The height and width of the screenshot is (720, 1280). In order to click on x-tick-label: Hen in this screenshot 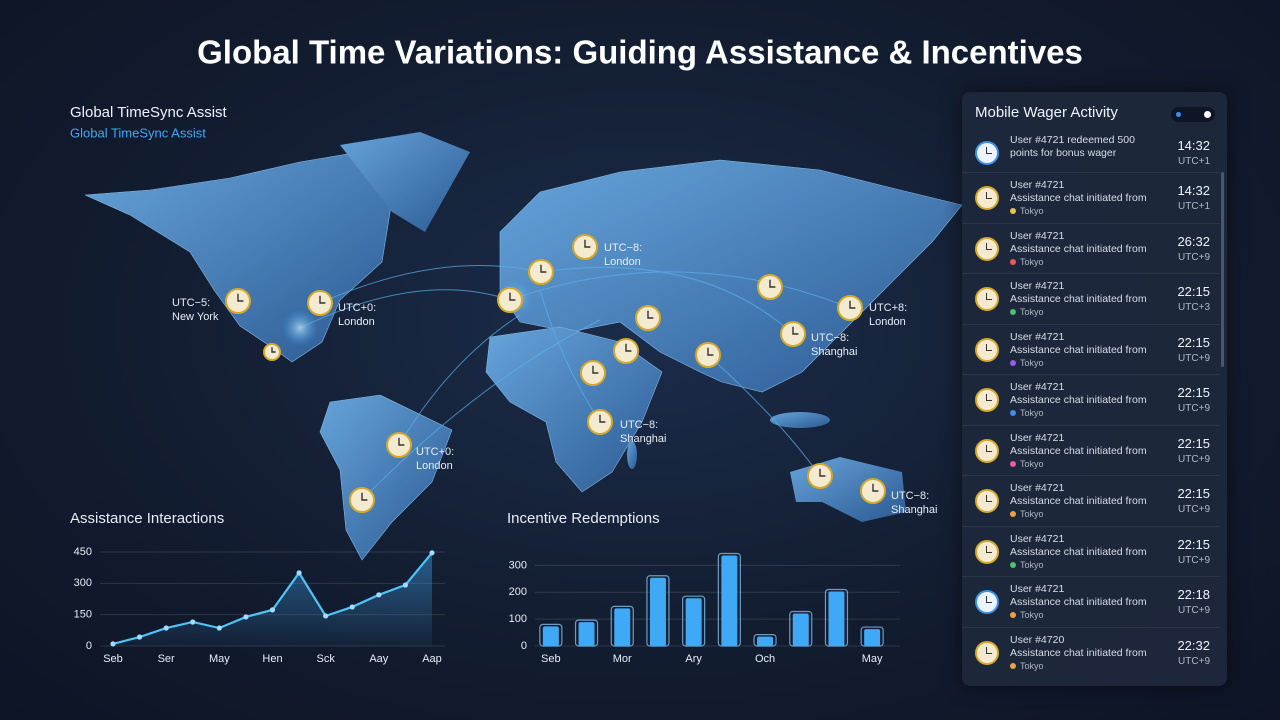, I will do `click(272, 659)`.